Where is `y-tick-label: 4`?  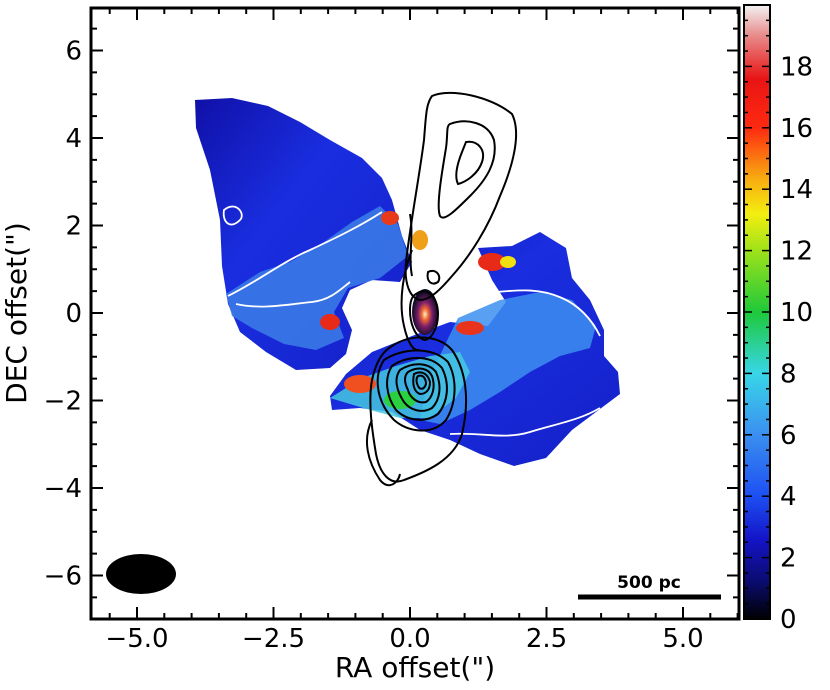 y-tick-label: 4 is located at coordinates (73, 139).